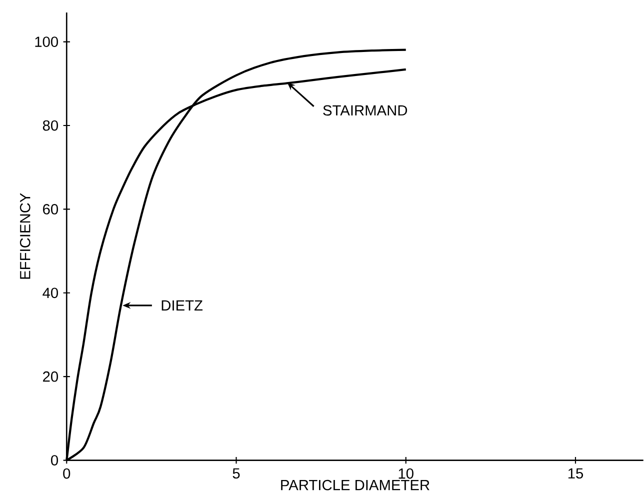 Image resolution: width=644 pixels, height=501 pixels. I want to click on annotation: STAIRMAND, so click(365, 110).